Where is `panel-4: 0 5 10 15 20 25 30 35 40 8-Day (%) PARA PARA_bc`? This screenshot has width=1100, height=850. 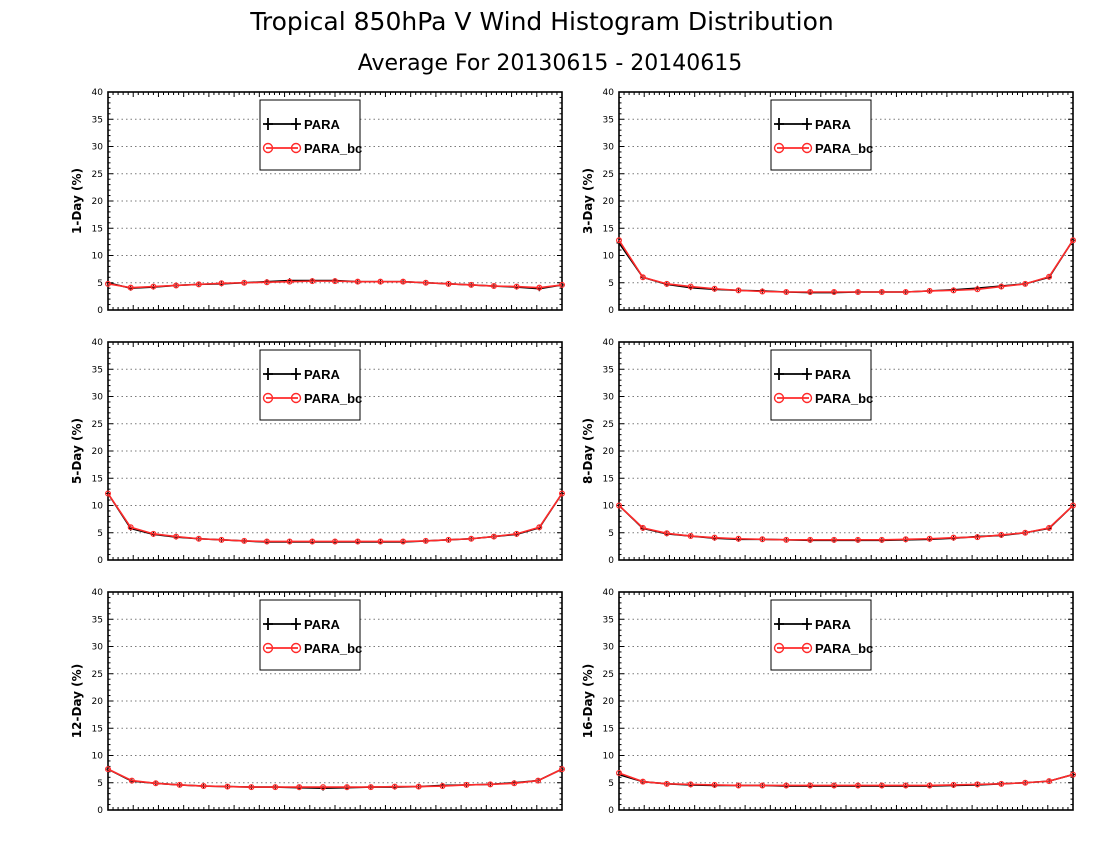 panel-4: 0 5 10 15 20 25 30 35 40 8-Day (%) PARA PARA_bc is located at coordinates (828, 452).